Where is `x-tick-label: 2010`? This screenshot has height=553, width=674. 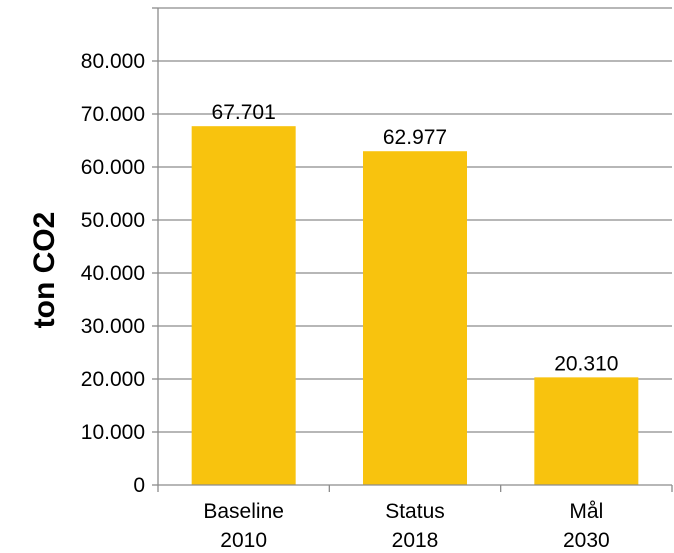 x-tick-label: 2010 is located at coordinates (243, 540).